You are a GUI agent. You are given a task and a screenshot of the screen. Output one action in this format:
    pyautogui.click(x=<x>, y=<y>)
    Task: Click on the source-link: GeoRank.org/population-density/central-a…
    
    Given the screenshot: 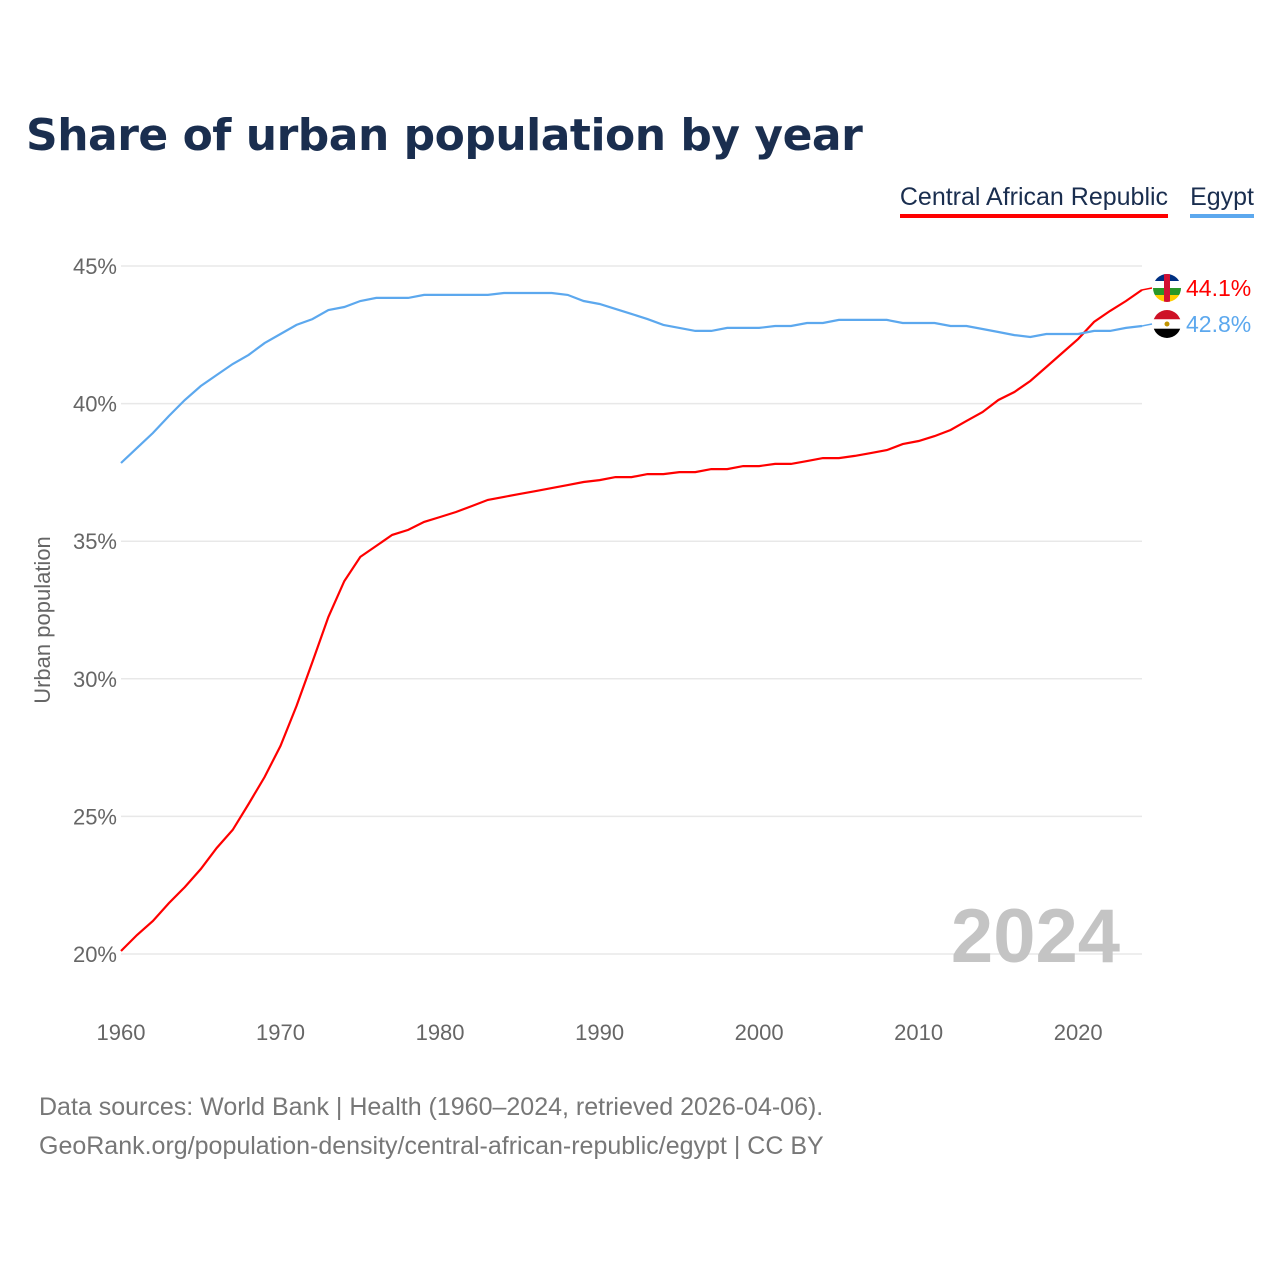 What is the action you would take?
    pyautogui.click(x=431, y=1146)
    